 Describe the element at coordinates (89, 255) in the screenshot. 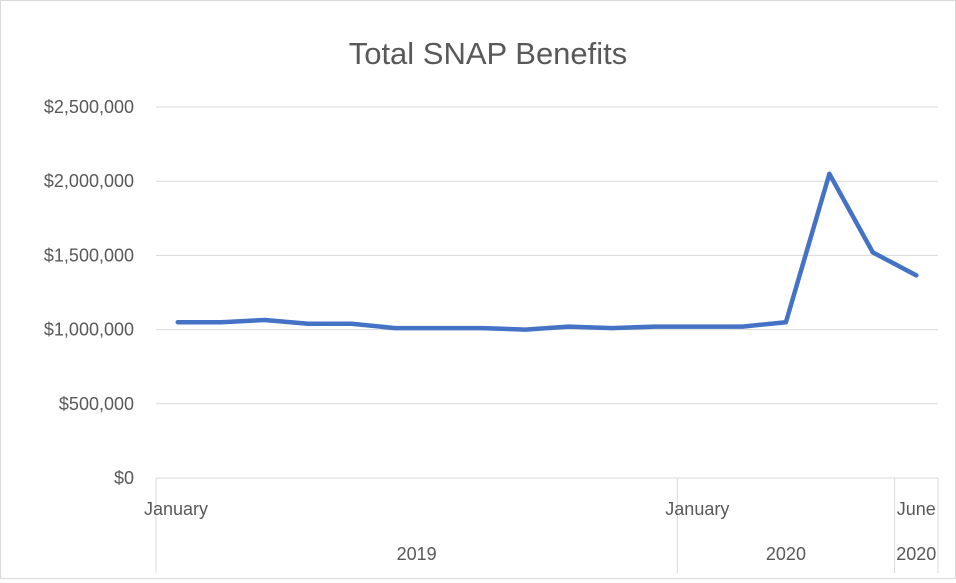

I see `y-tick-label: $1,500,000` at that location.